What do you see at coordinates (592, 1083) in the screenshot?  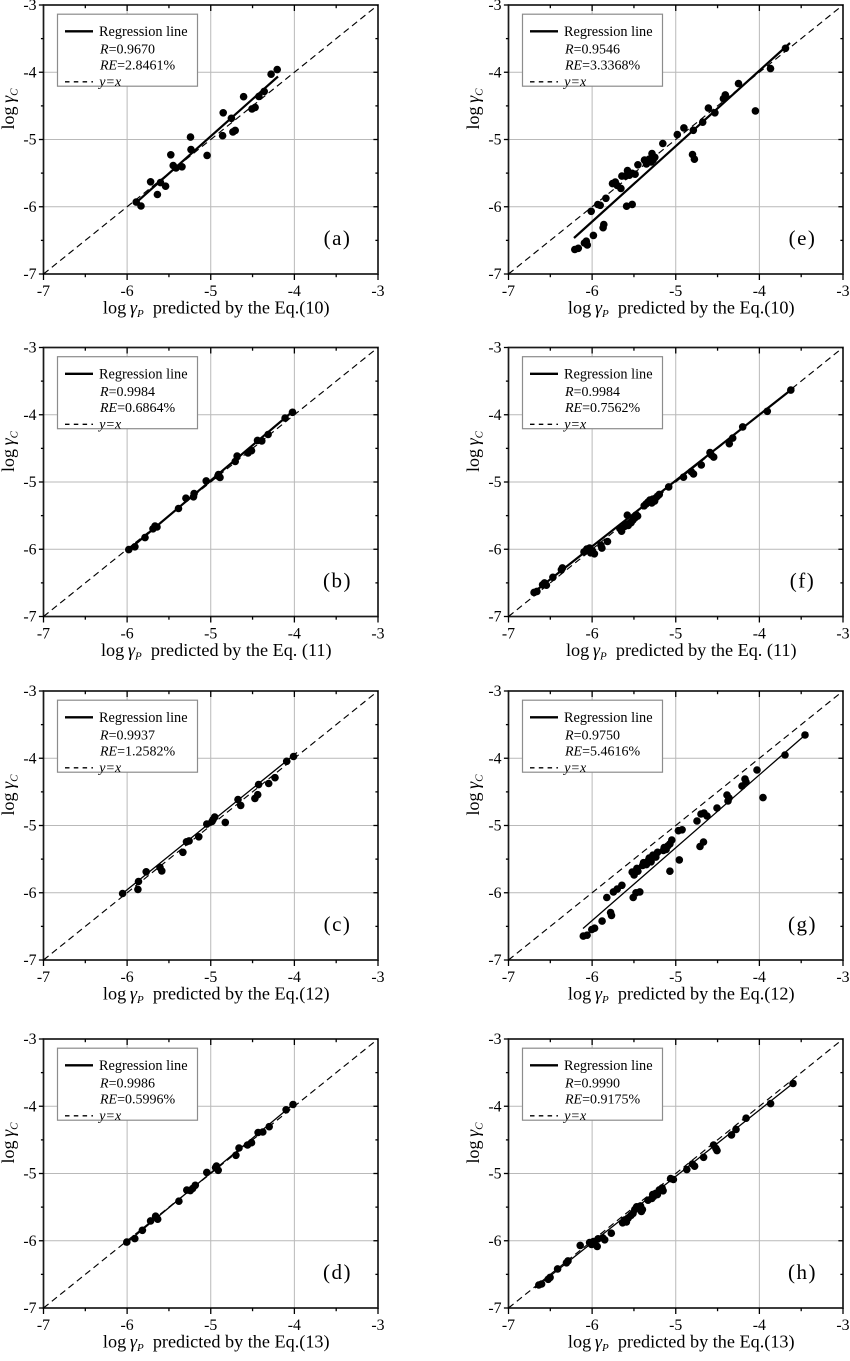 I see `svg-text: R=0.9990` at bounding box center [592, 1083].